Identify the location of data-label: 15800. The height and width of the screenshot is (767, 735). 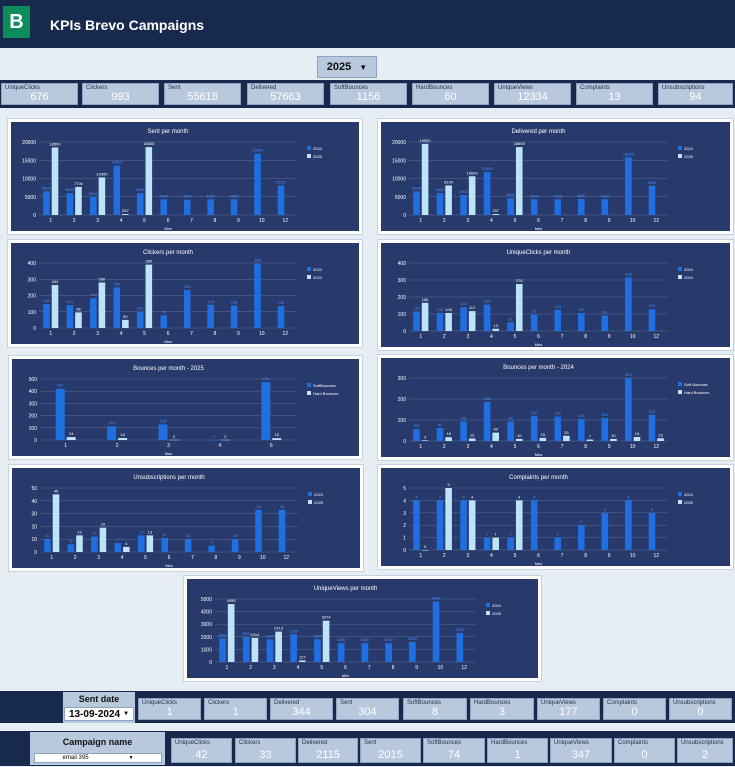
(629, 153).